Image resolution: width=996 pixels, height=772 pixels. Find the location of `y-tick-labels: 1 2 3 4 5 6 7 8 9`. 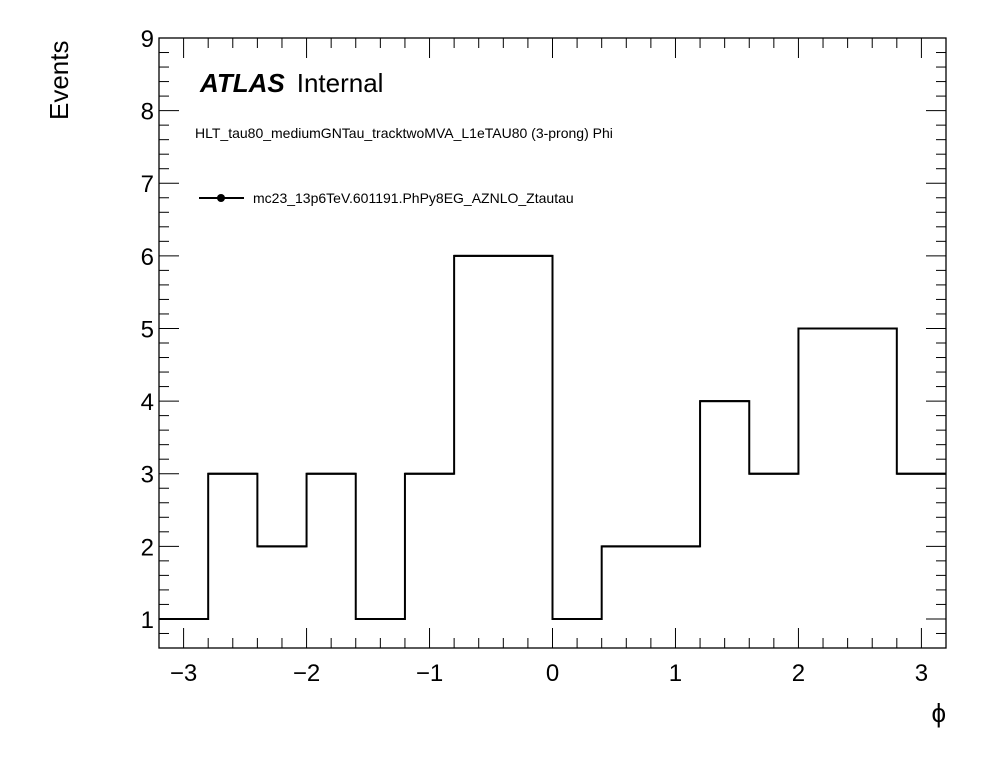

y-tick-labels: 1 2 3 4 5 6 7 8 9 is located at coordinates (147, 330).